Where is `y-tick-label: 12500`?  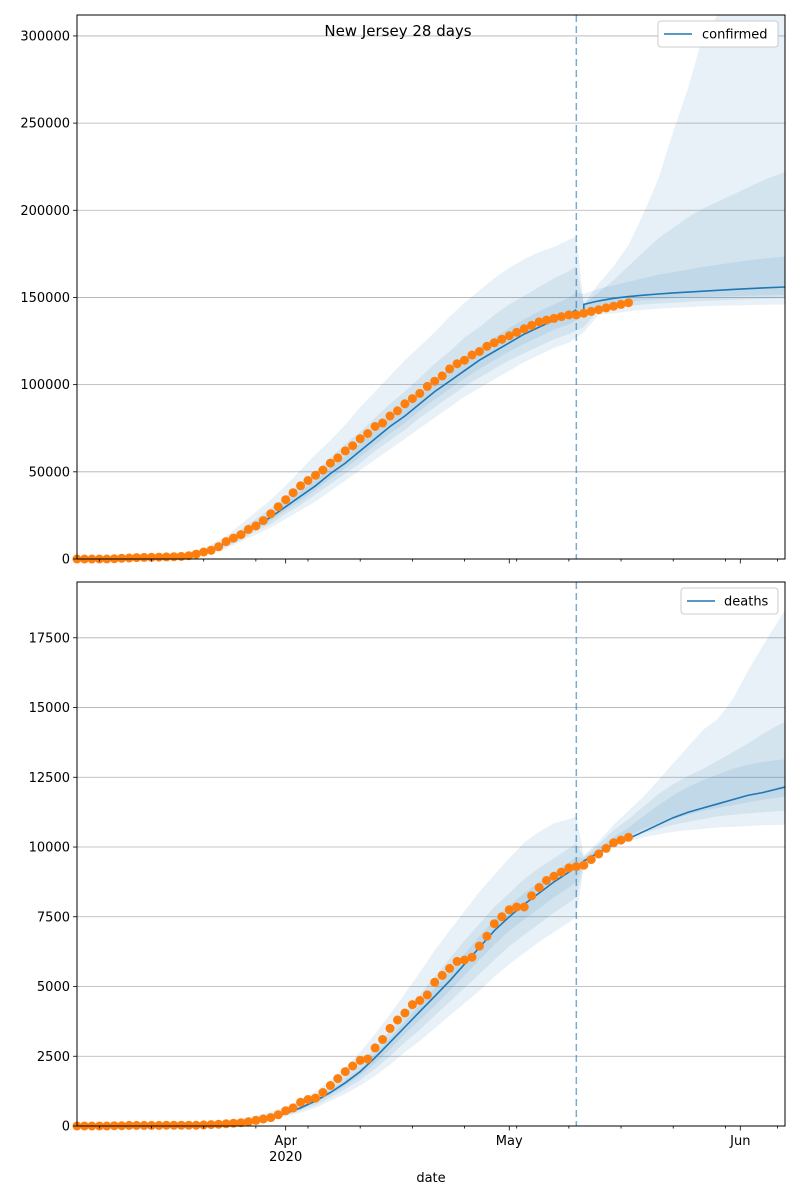 y-tick-label: 12500 is located at coordinates (49, 778).